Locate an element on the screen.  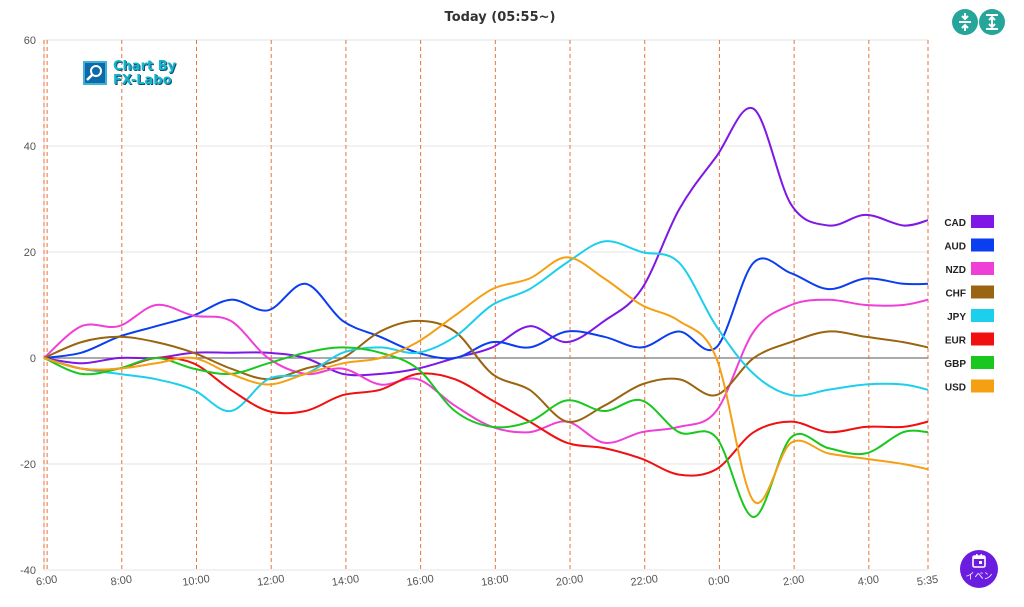
x-tick-label: 10:00 is located at coordinates (196, 581).